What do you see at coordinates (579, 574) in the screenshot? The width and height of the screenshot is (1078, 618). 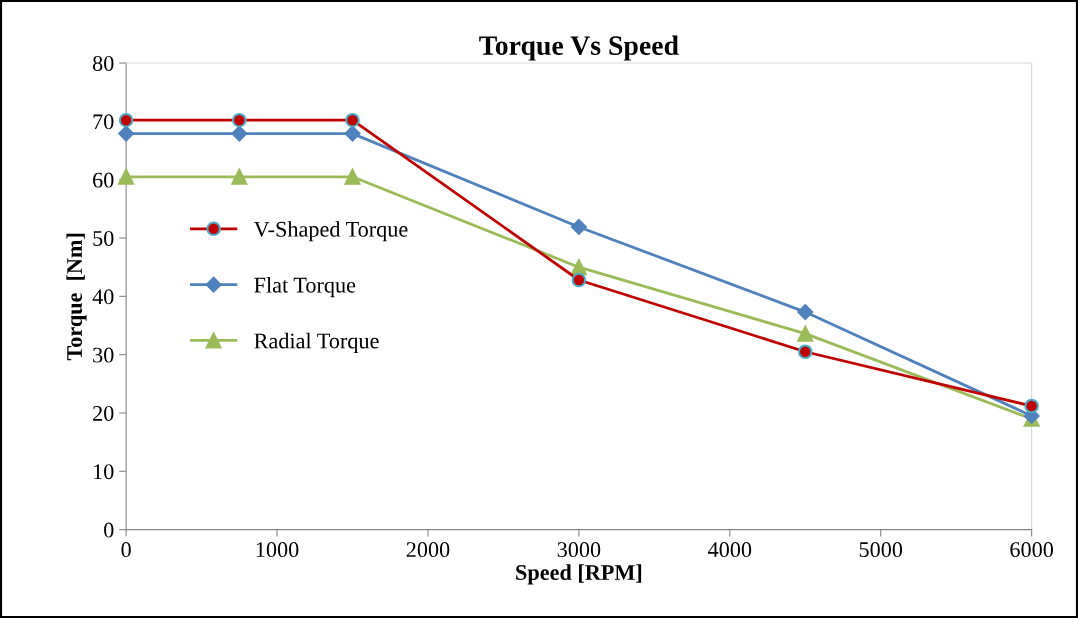 I see `x-axis-title: Speed [RPM]` at bounding box center [579, 574].